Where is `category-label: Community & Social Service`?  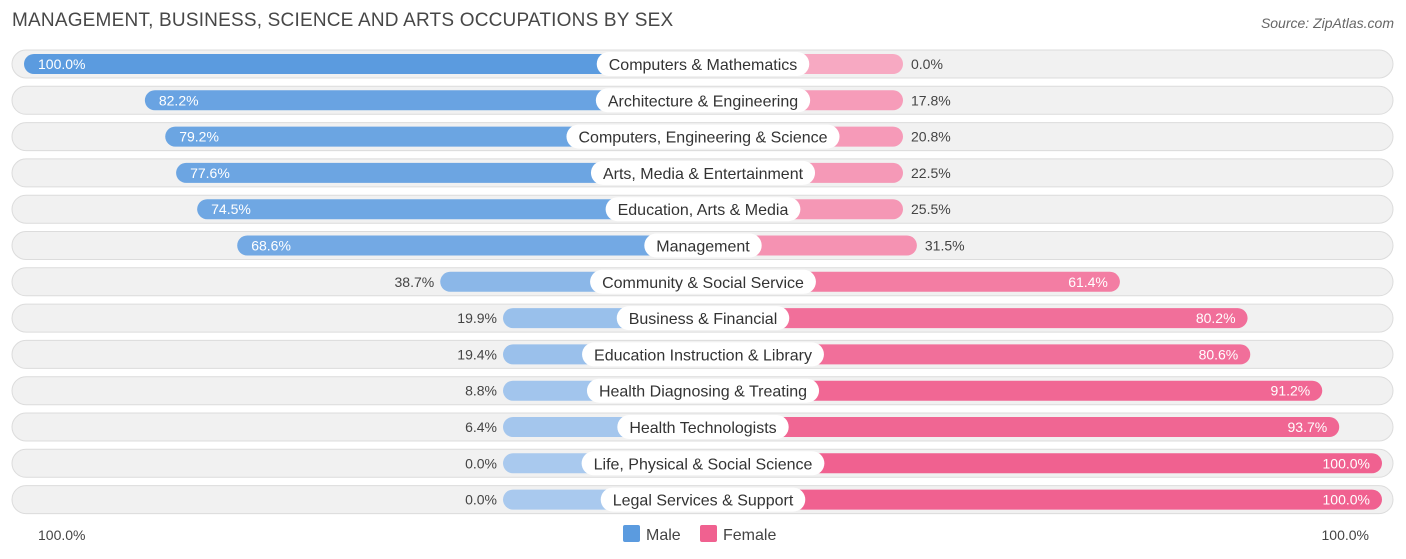
category-label: Community & Social Service is located at coordinates (703, 283).